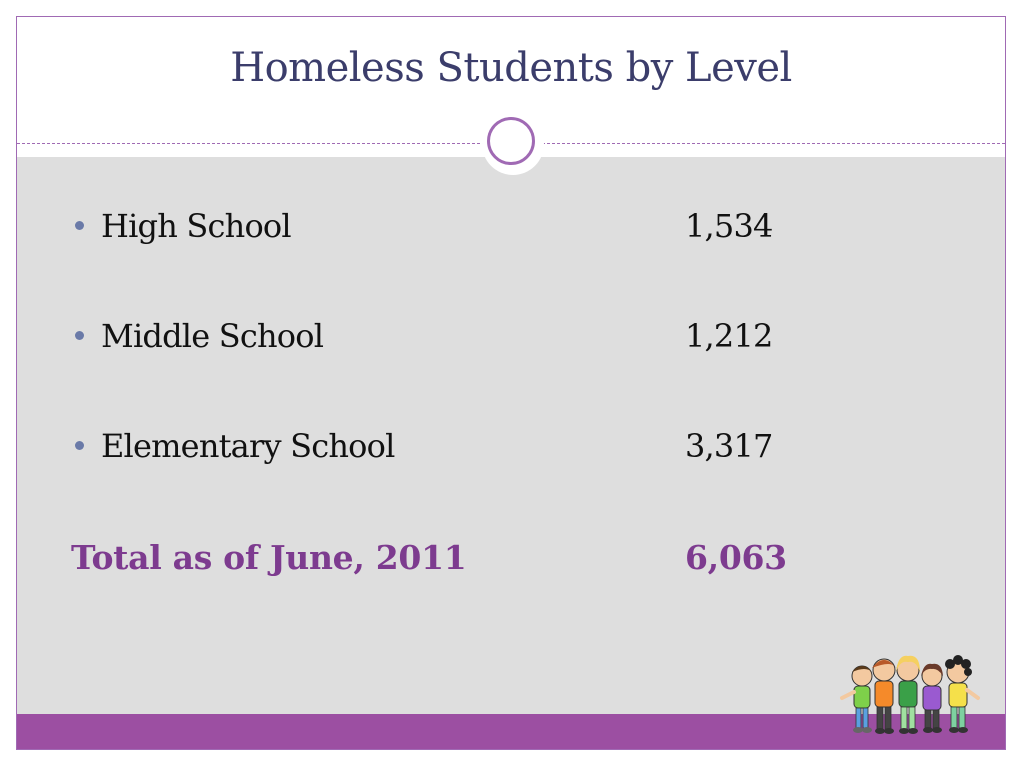 The height and width of the screenshot is (768, 1024). I want to click on ring-ornament-icon, so click(511, 141).